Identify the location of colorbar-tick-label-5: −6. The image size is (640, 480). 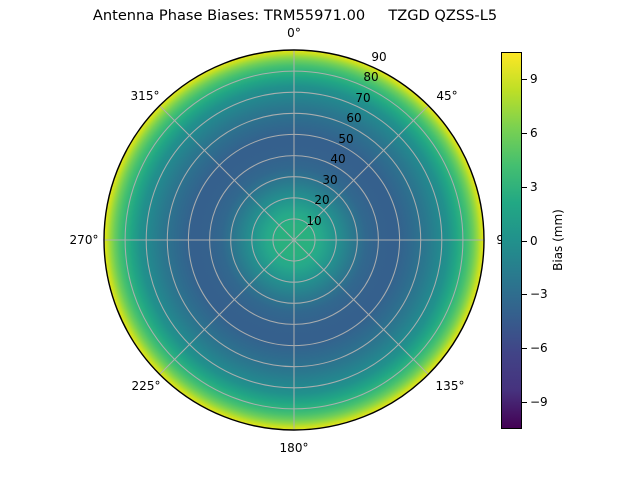
(539, 348).